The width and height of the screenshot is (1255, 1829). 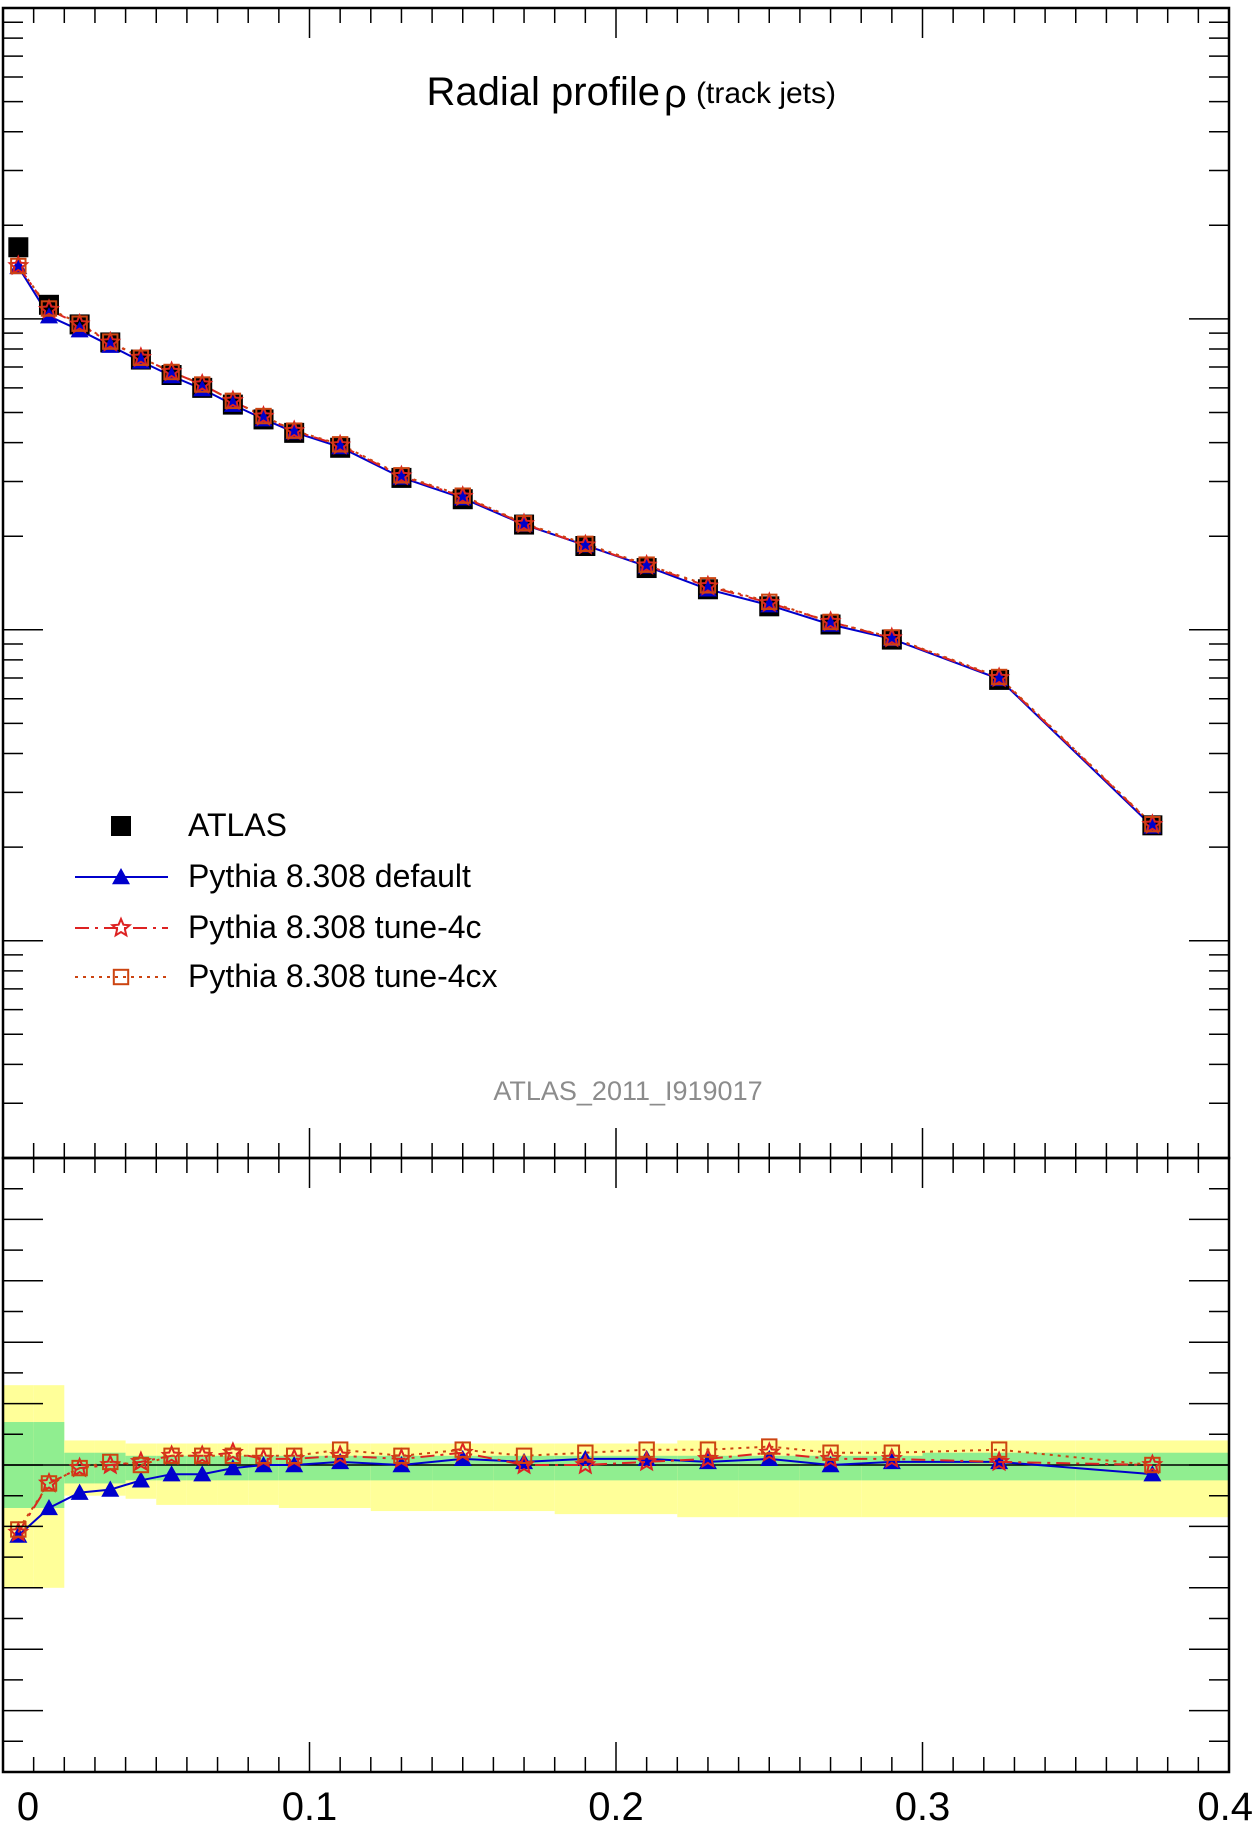 I want to click on x-tick-label: 0.4, so click(x=1225, y=1807).